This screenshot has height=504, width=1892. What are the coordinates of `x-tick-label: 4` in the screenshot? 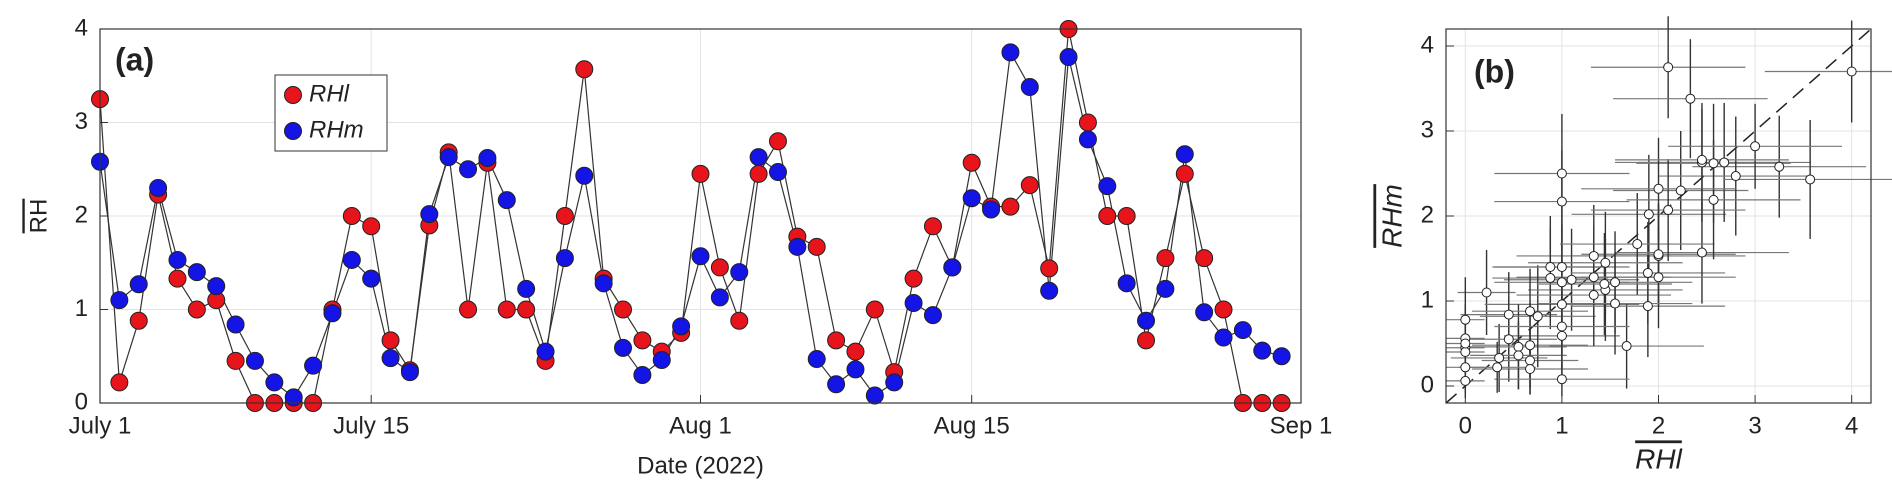 It's located at (1851, 425).